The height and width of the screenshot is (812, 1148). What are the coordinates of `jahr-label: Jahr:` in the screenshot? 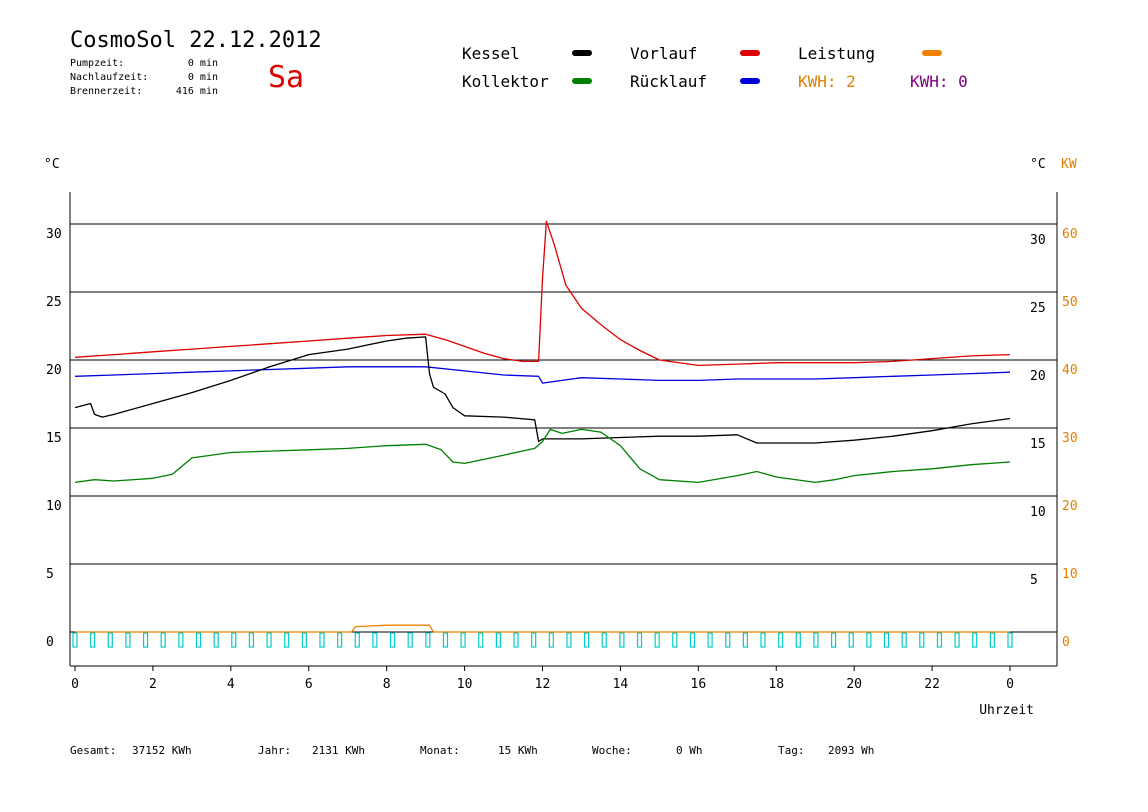 It's located at (275, 750).